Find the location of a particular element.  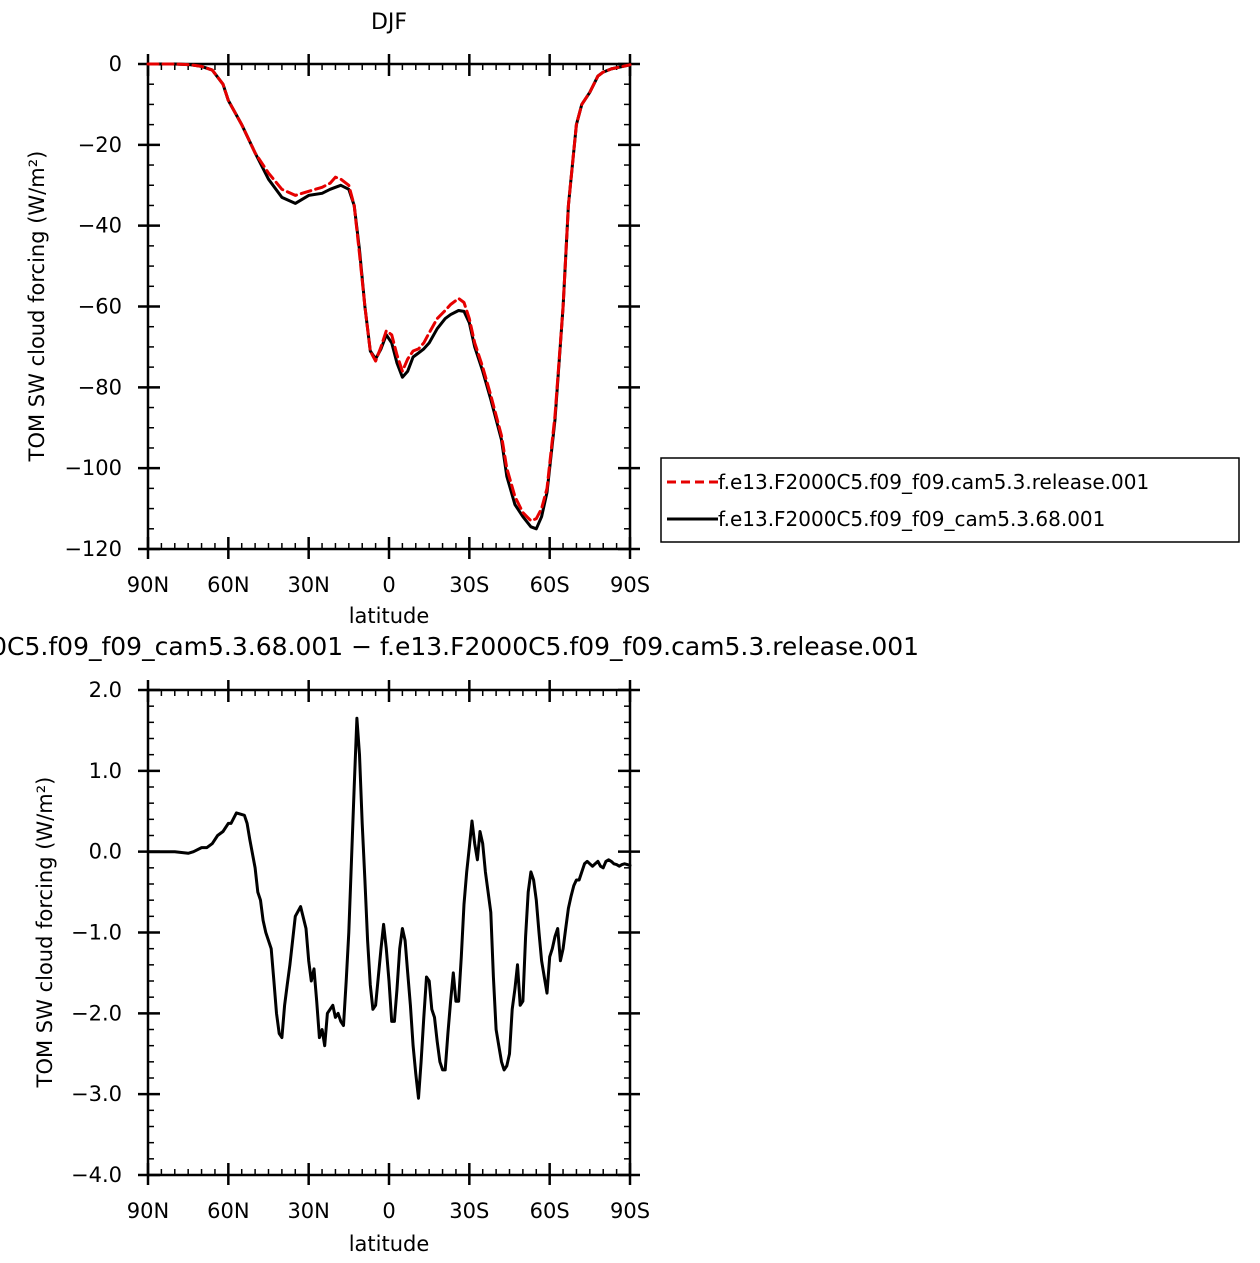

y-axis-label-bottom: TOM SW cloud forcing (W/m²) is located at coordinates (45, 933).